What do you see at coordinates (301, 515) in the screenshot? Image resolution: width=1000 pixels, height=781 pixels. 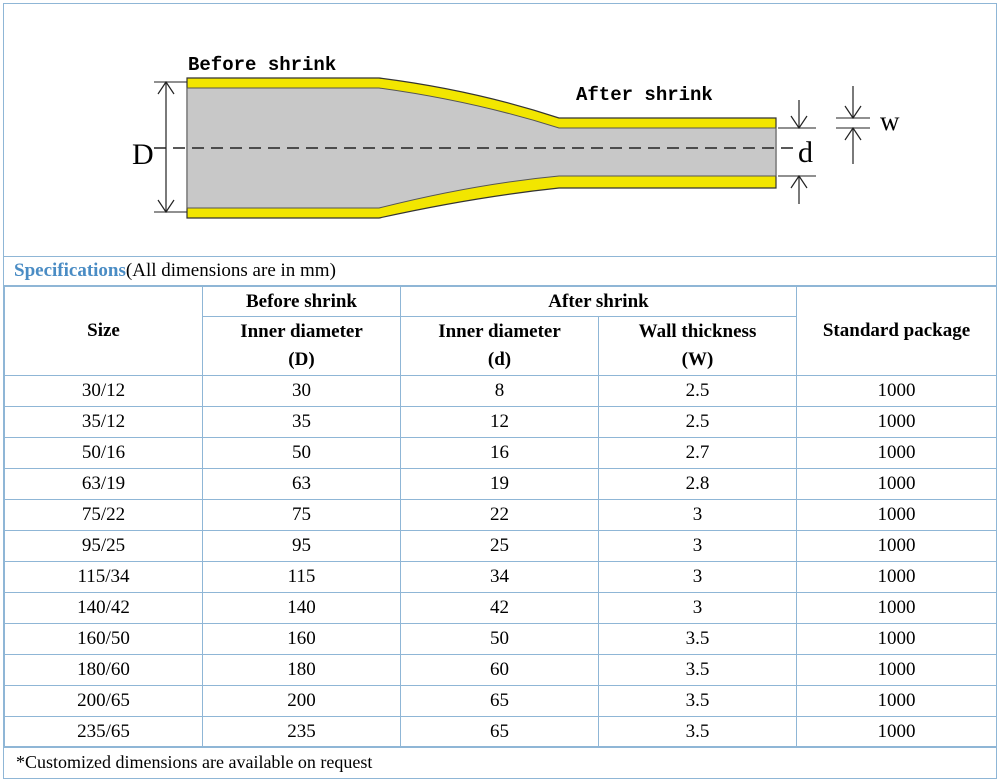 I see `before-diameter-cell: 75` at bounding box center [301, 515].